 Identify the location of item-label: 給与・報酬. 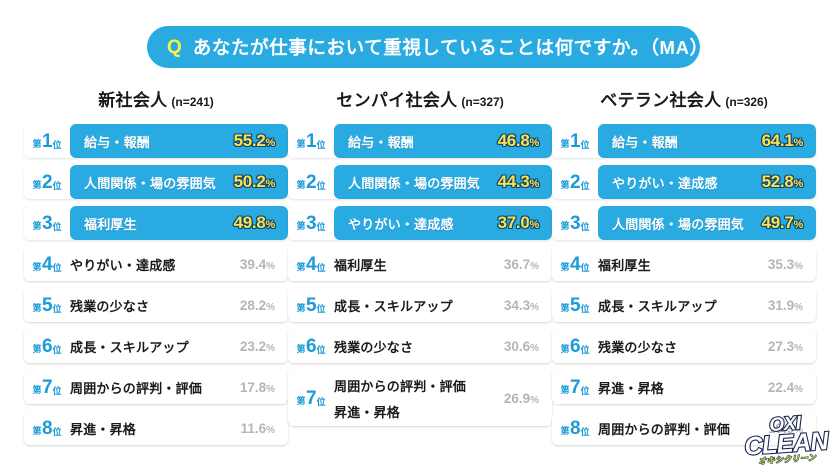
(117, 142).